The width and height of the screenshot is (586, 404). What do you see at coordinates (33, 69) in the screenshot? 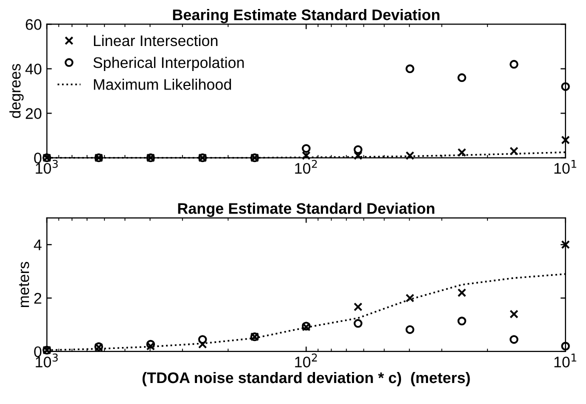
I see `y-tick-label: 40` at bounding box center [33, 69].